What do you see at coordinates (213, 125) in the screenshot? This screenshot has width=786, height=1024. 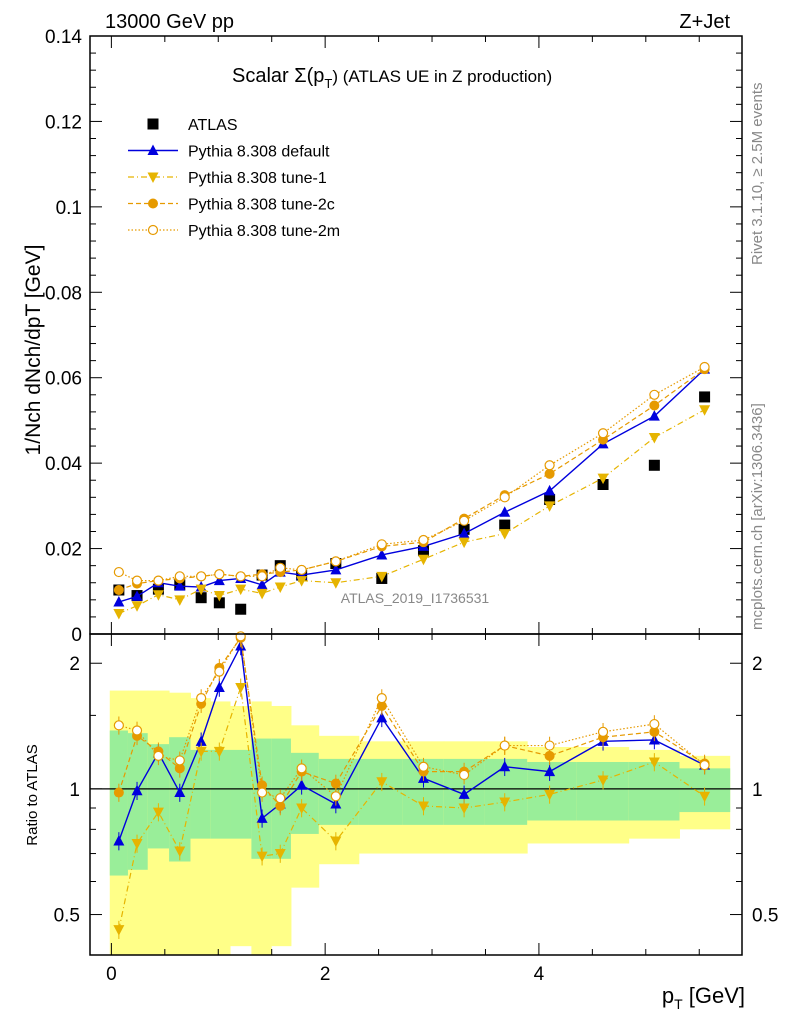 I see `legend-label: ATLAS` at bounding box center [213, 125].